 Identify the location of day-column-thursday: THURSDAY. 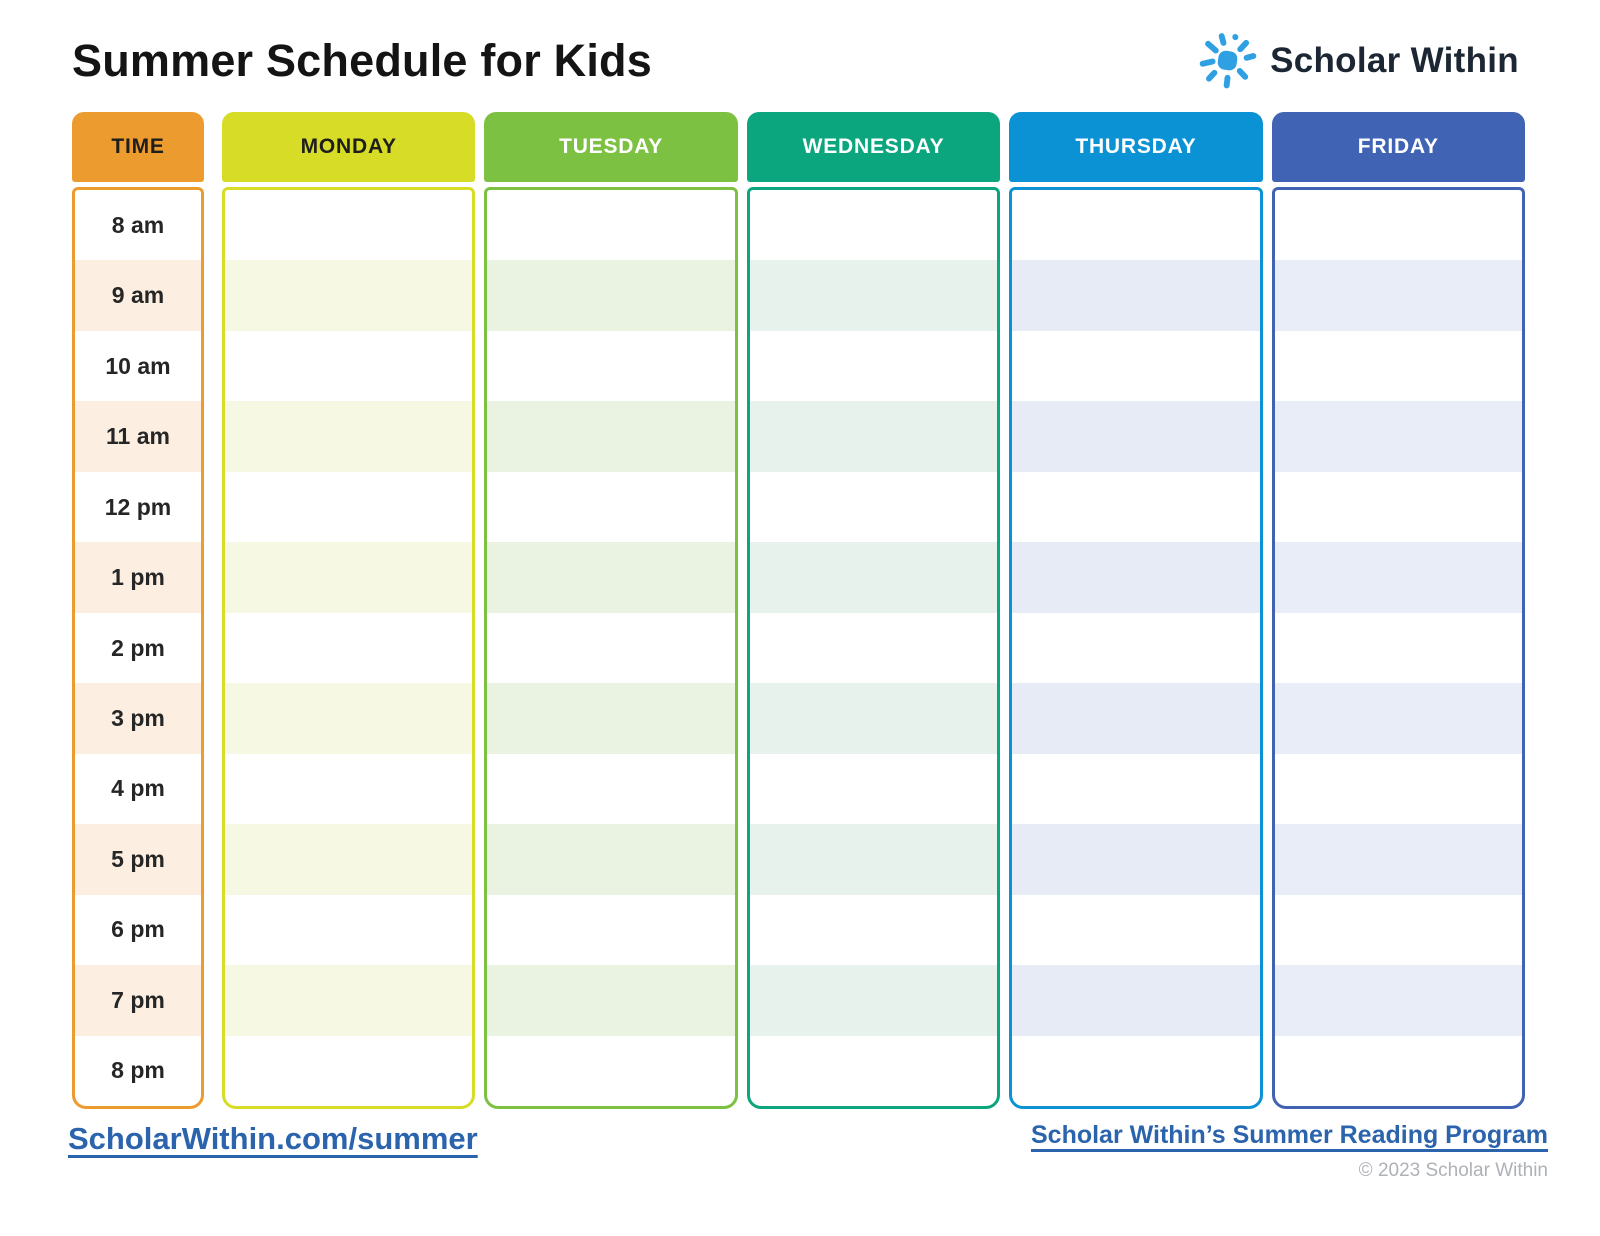
(1136, 610).